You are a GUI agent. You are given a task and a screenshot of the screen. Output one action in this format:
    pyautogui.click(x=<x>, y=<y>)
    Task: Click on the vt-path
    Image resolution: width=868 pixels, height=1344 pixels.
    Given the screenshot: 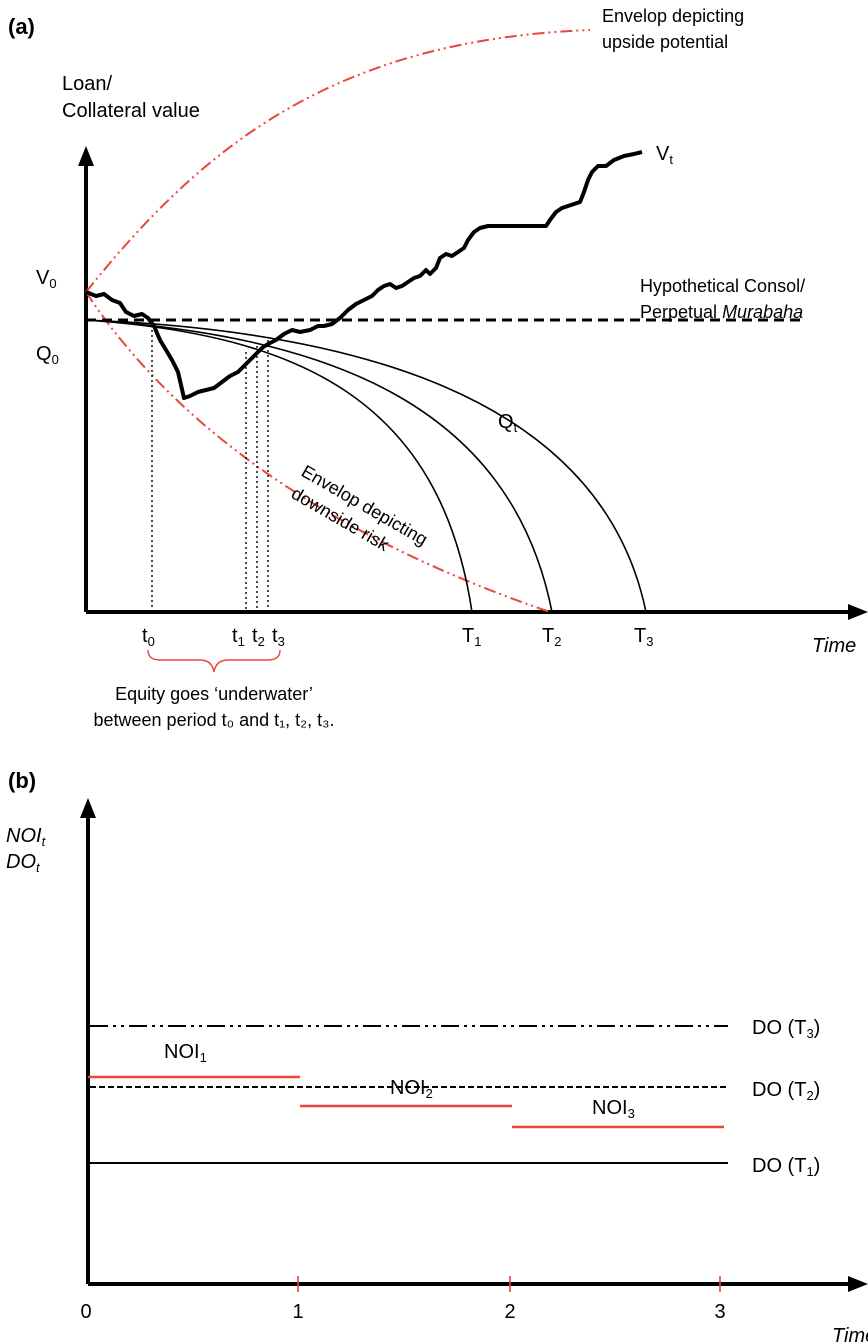 What is the action you would take?
    pyautogui.click(x=364, y=275)
    